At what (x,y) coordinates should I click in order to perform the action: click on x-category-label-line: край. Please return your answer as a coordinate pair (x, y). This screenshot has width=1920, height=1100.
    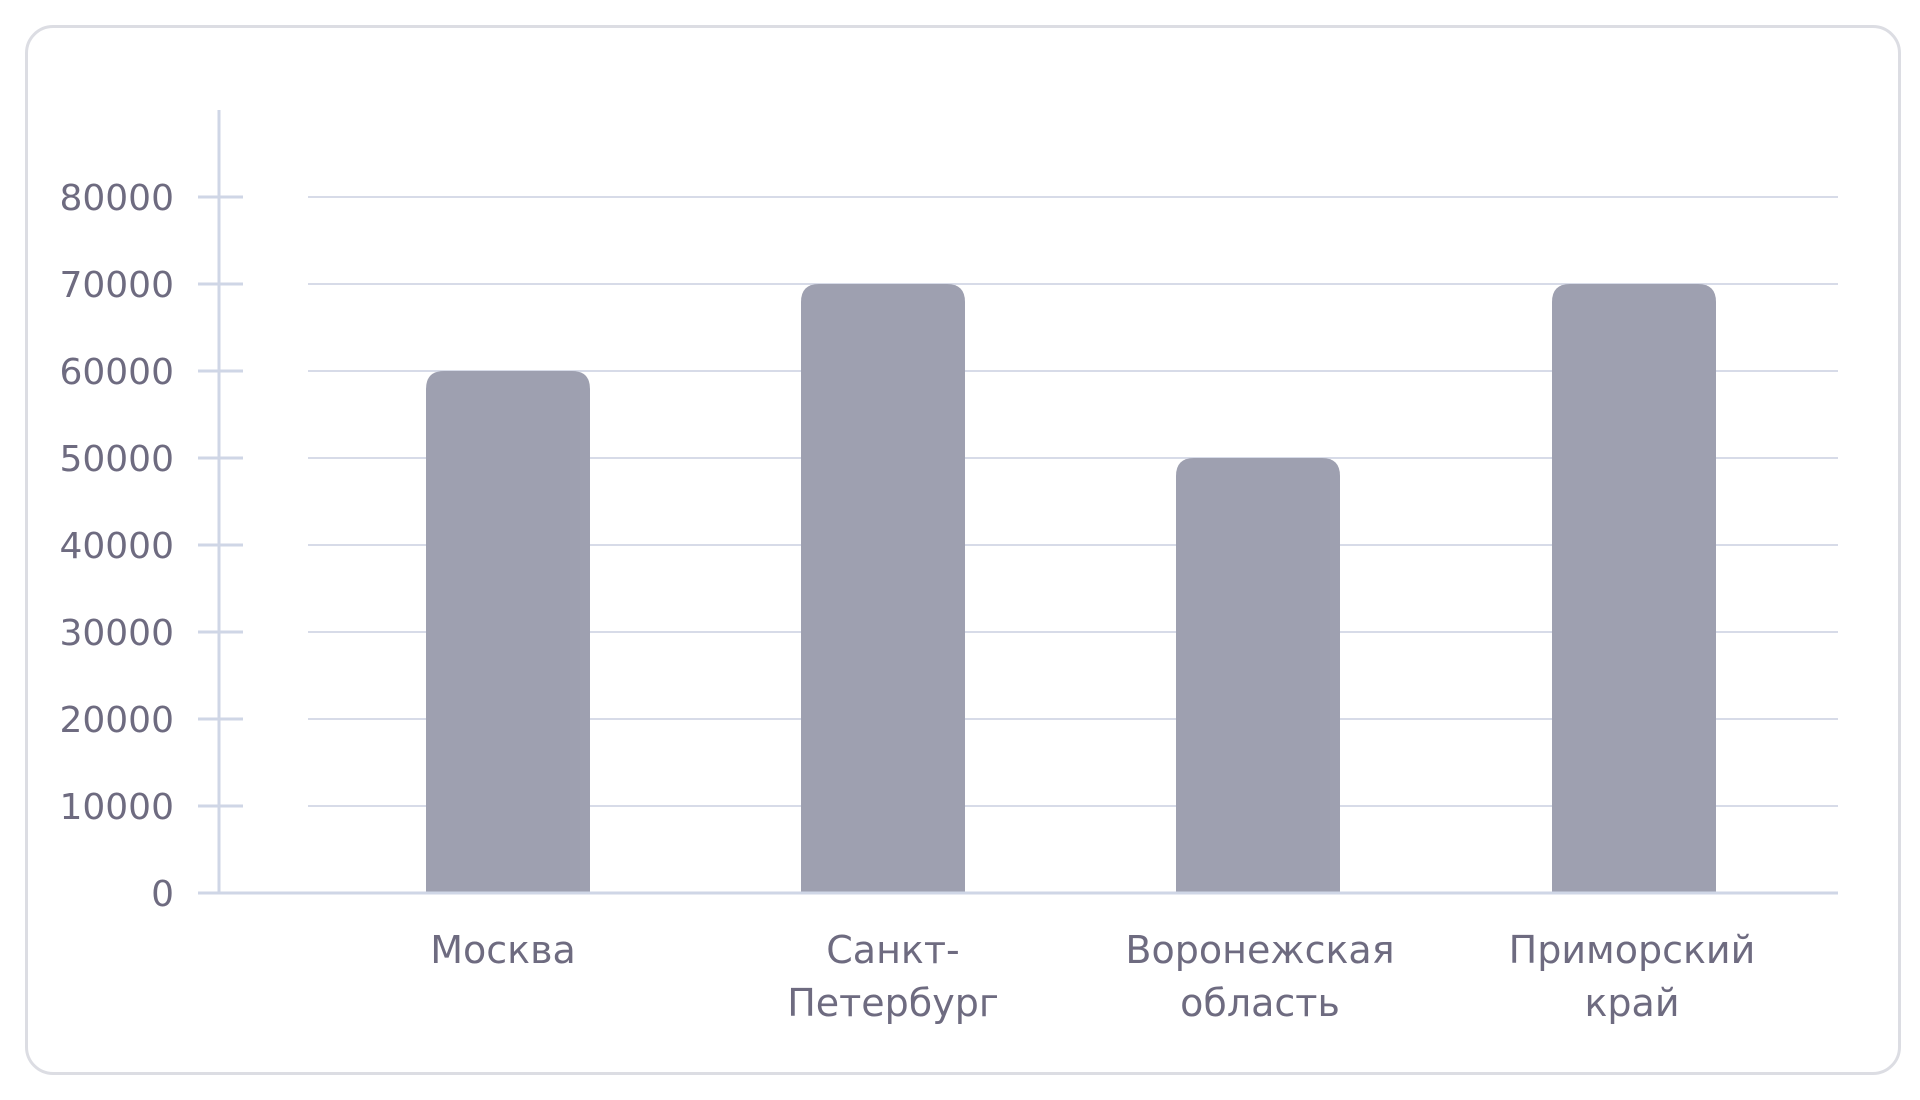
    Looking at the image, I should click on (1631, 1003).